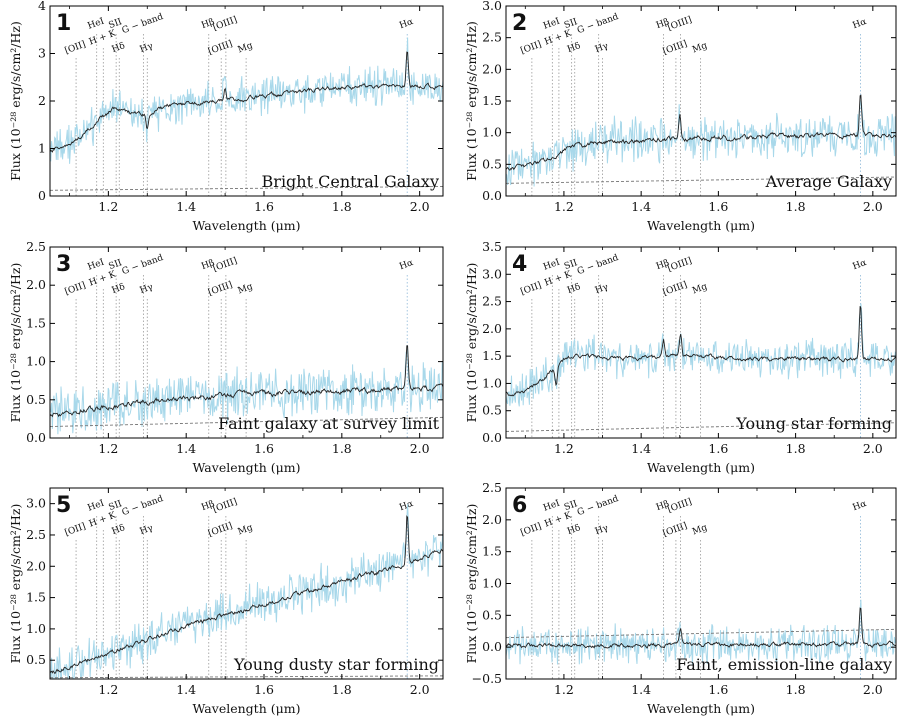  Describe the element at coordinates (336, 664) in the screenshot. I see `panel-caption: Young dusty star forming` at that location.